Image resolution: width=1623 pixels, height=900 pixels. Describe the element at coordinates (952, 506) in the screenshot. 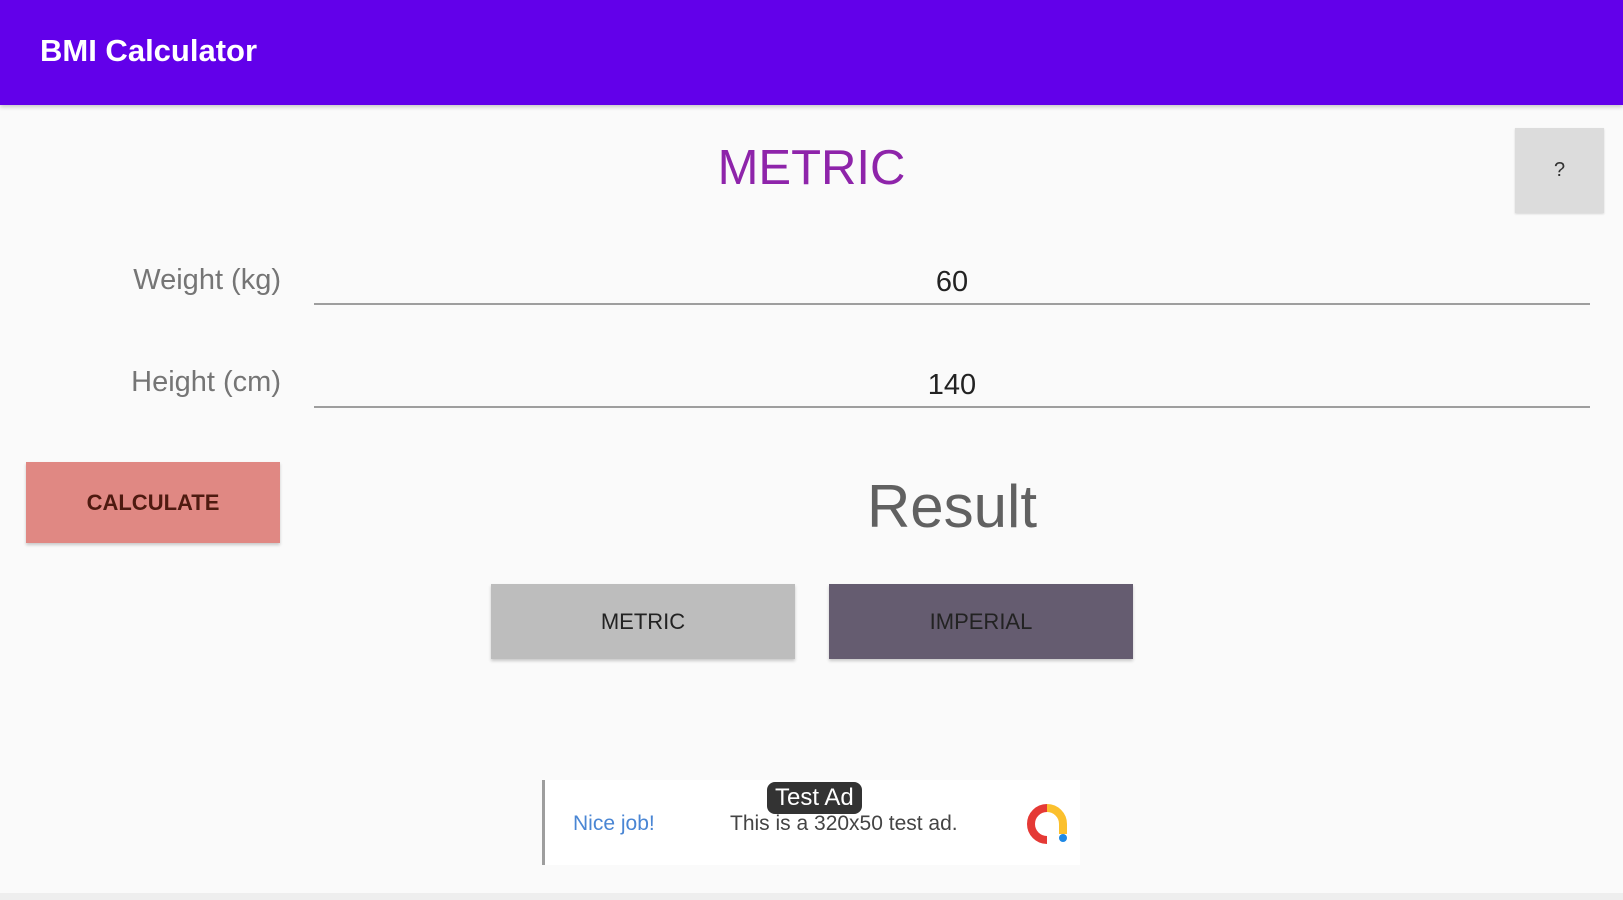

I see `result-text: Result` at that location.